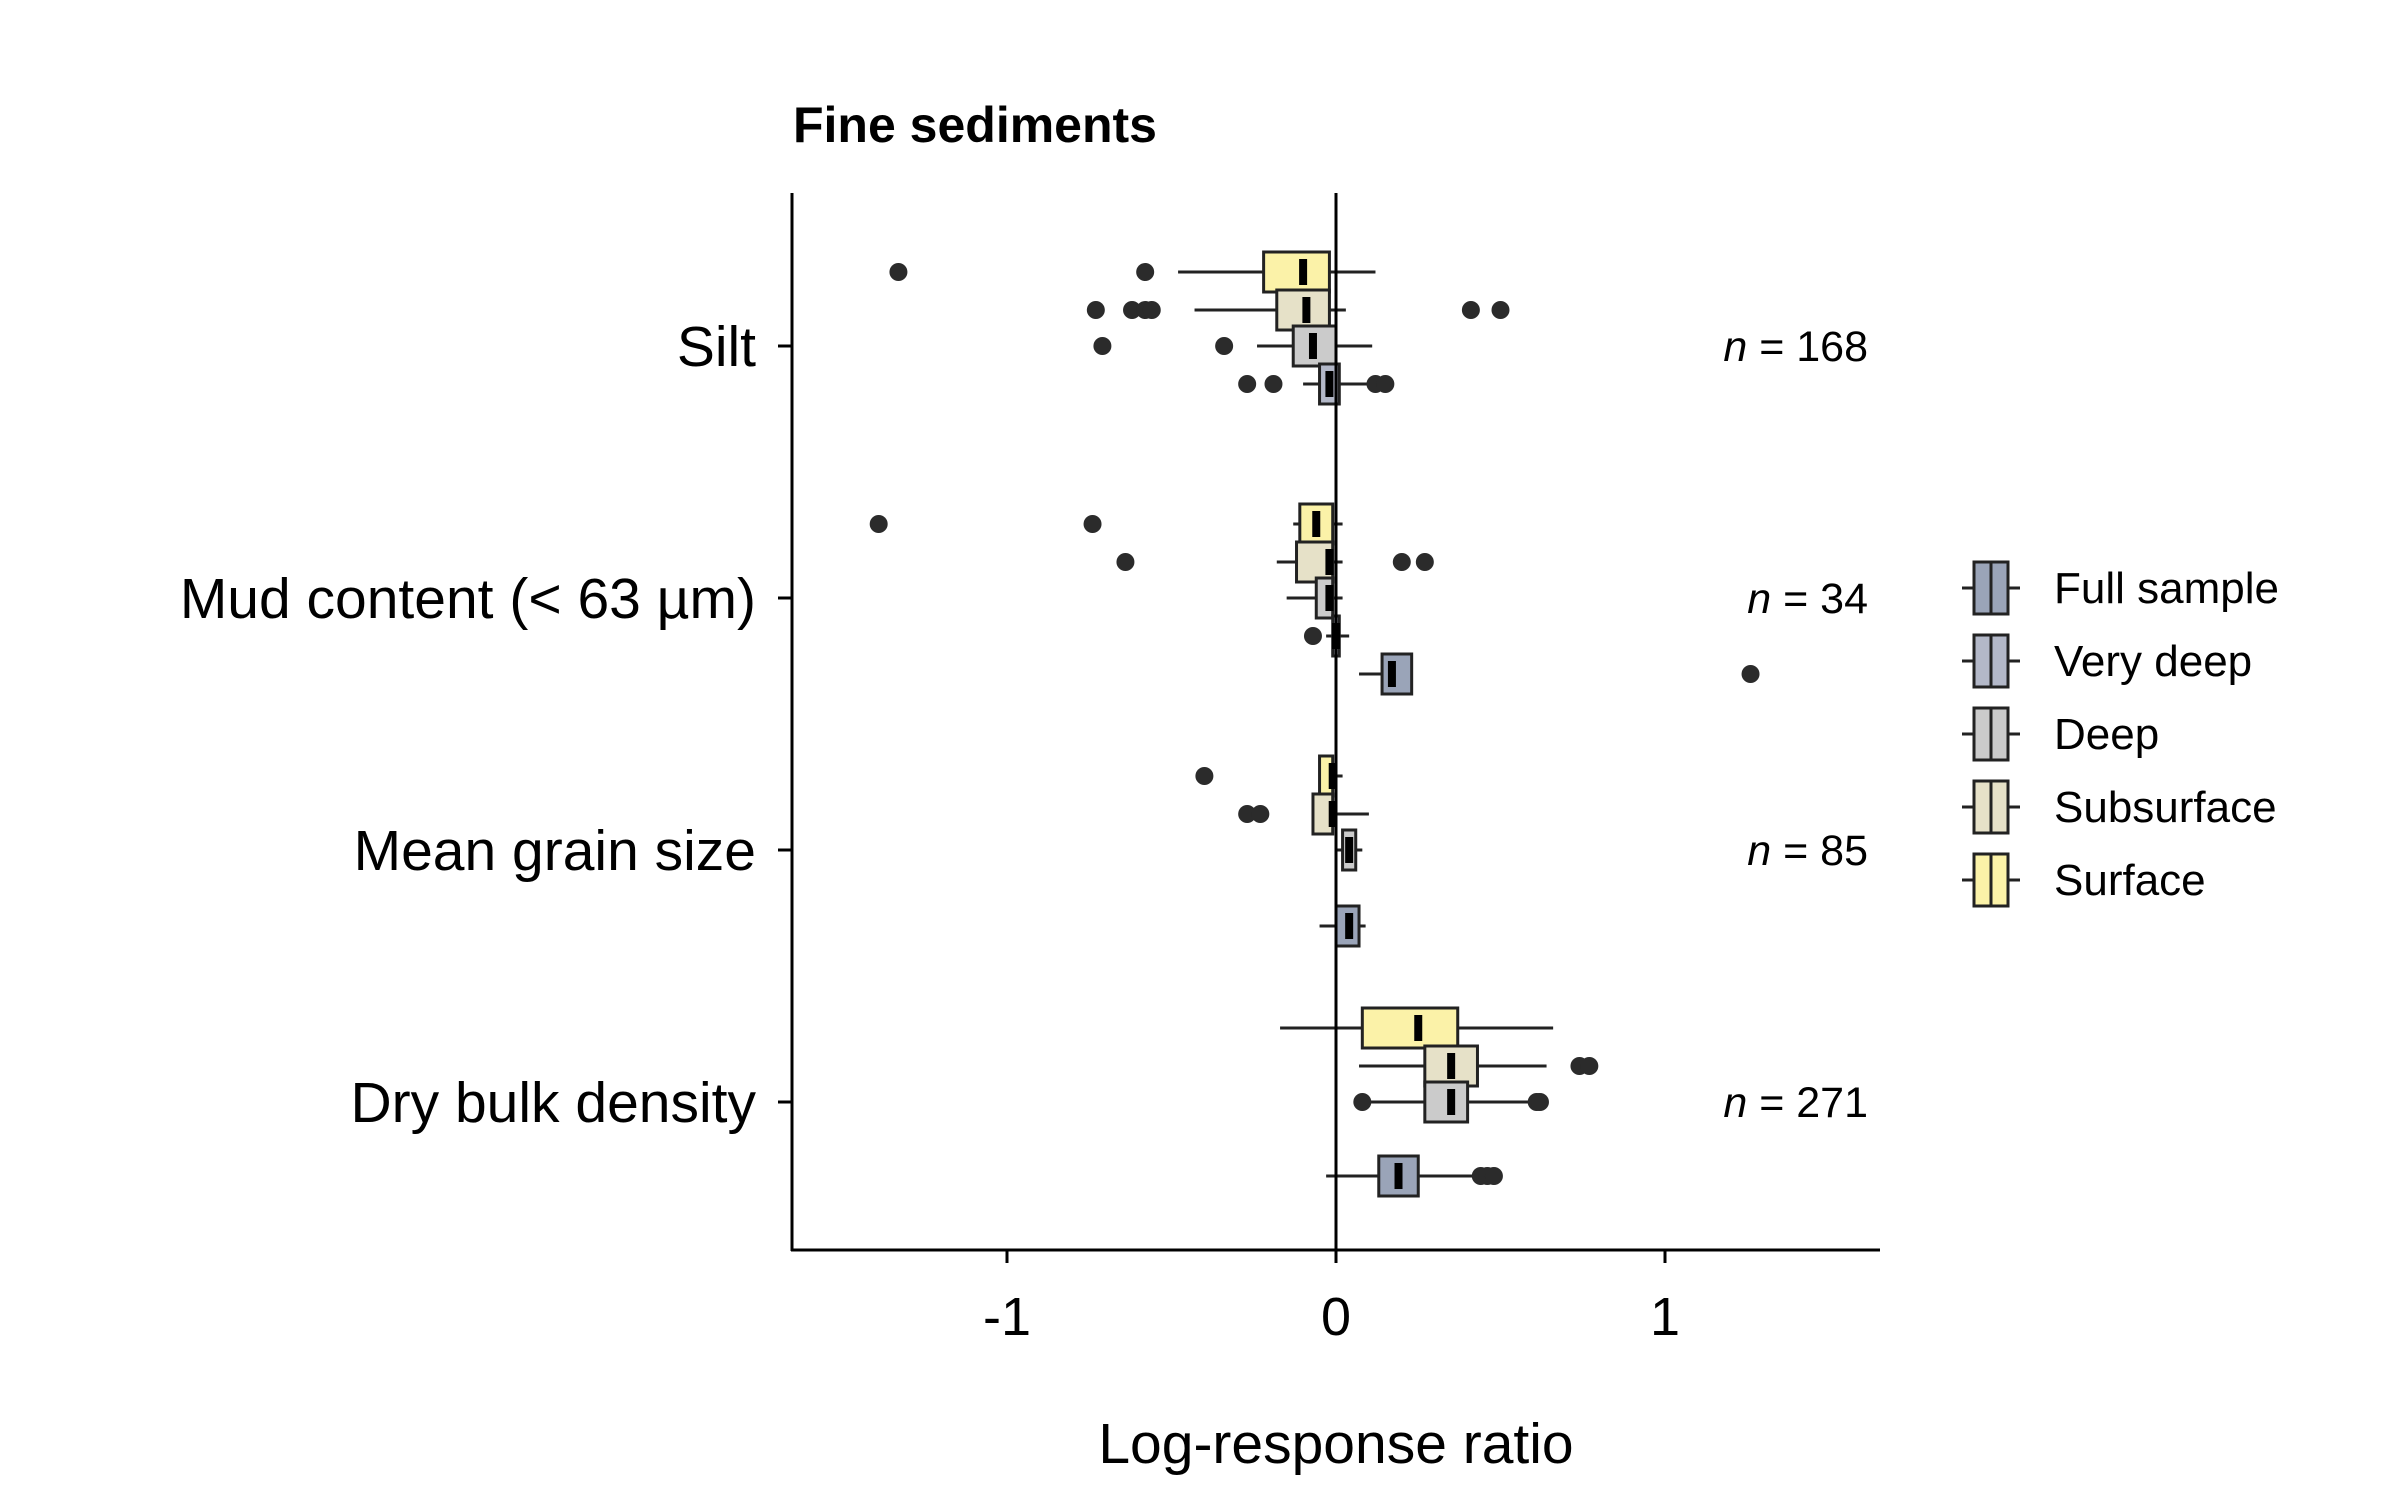 This screenshot has height=1500, width=2400. Describe the element at coordinates (1335, 1444) in the screenshot. I see `x-axis-title: Log-response ratio` at that location.